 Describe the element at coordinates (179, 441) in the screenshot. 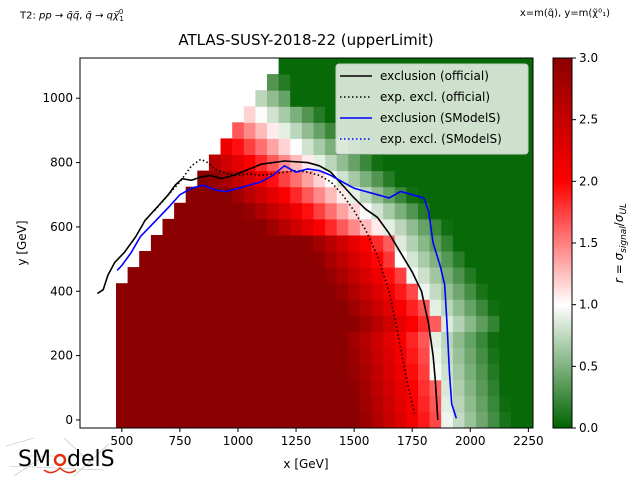

I see `x-tick-label-1: 750` at that location.